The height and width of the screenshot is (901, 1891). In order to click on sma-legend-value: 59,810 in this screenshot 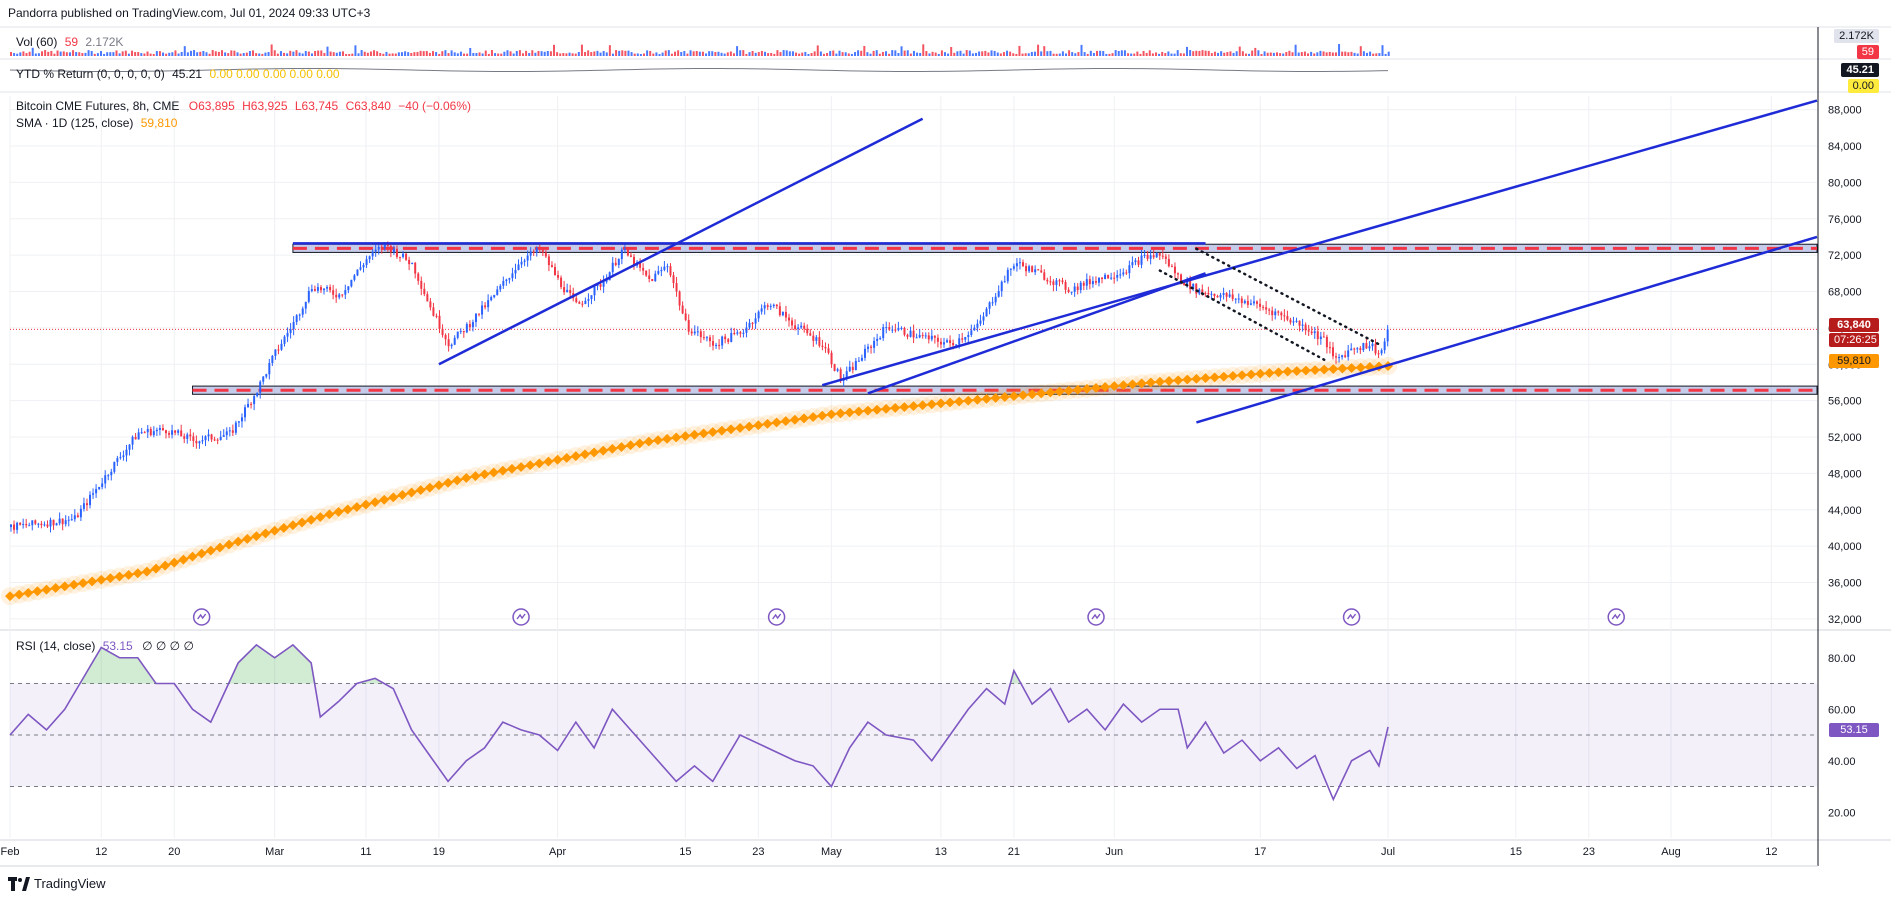, I will do `click(159, 123)`.